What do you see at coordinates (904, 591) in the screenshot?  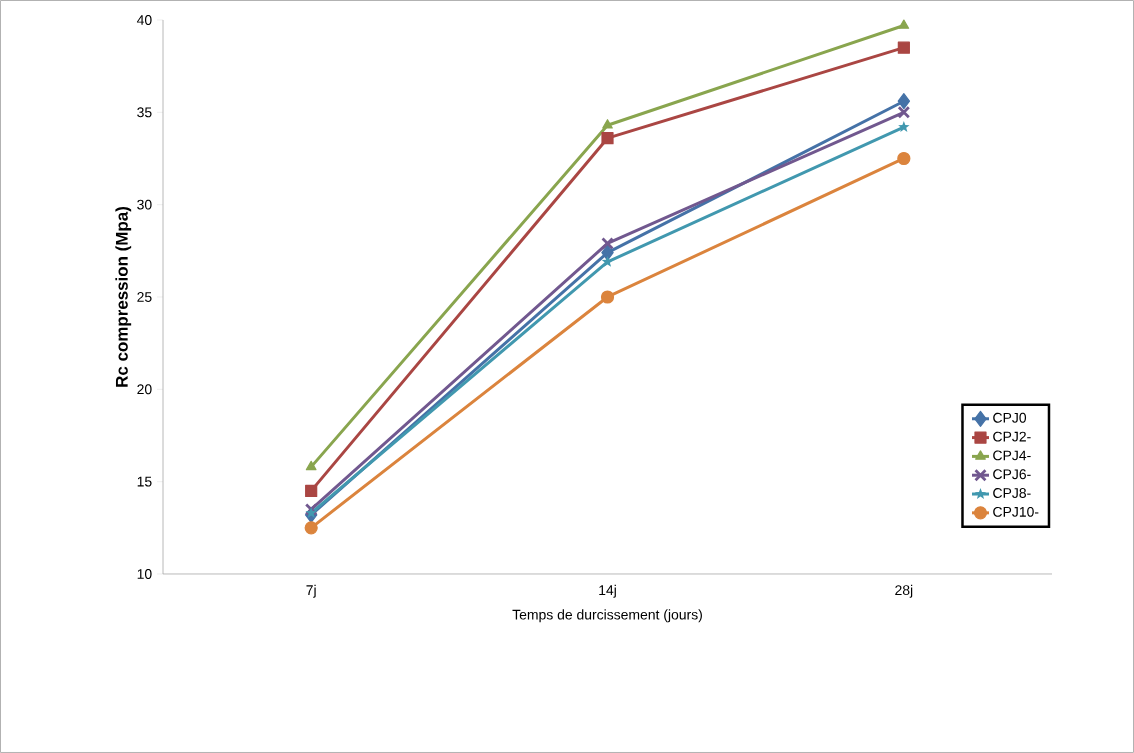 I see `x-tick-label: 28j` at bounding box center [904, 591].